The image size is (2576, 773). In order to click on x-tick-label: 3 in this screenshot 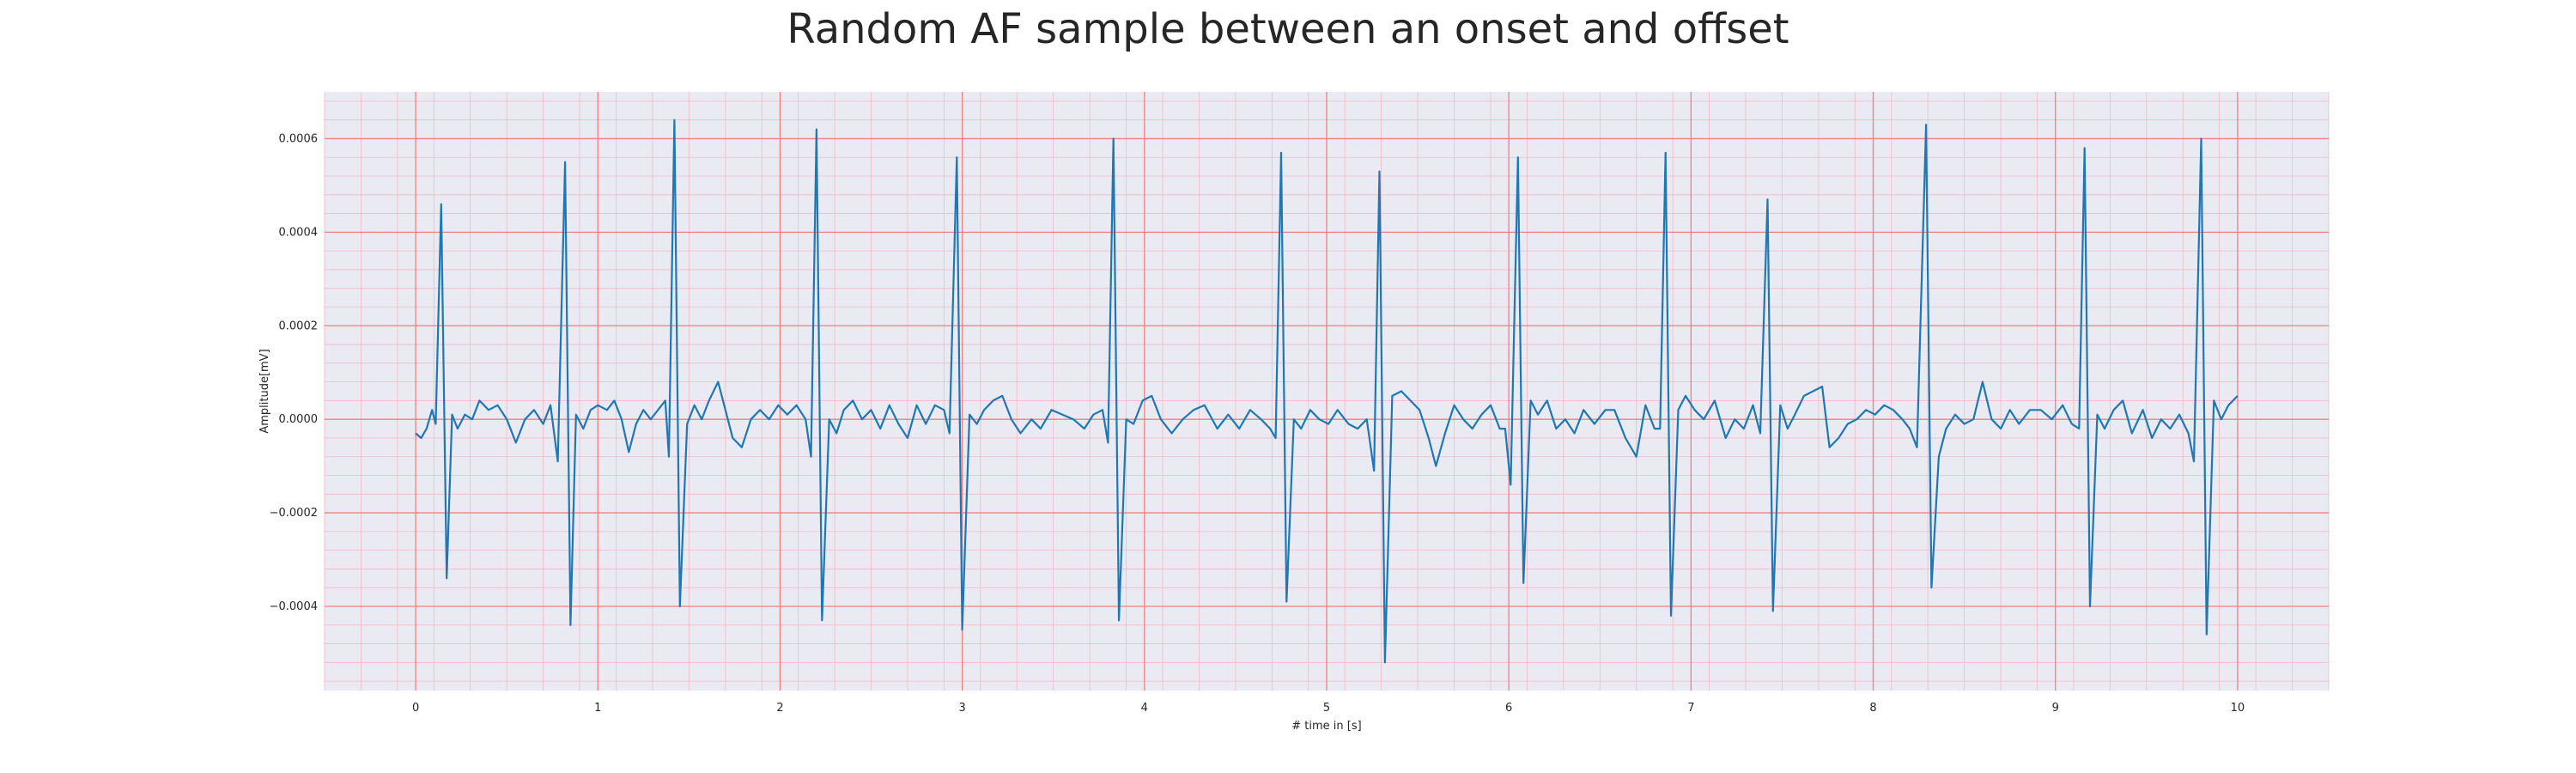, I will do `click(962, 708)`.